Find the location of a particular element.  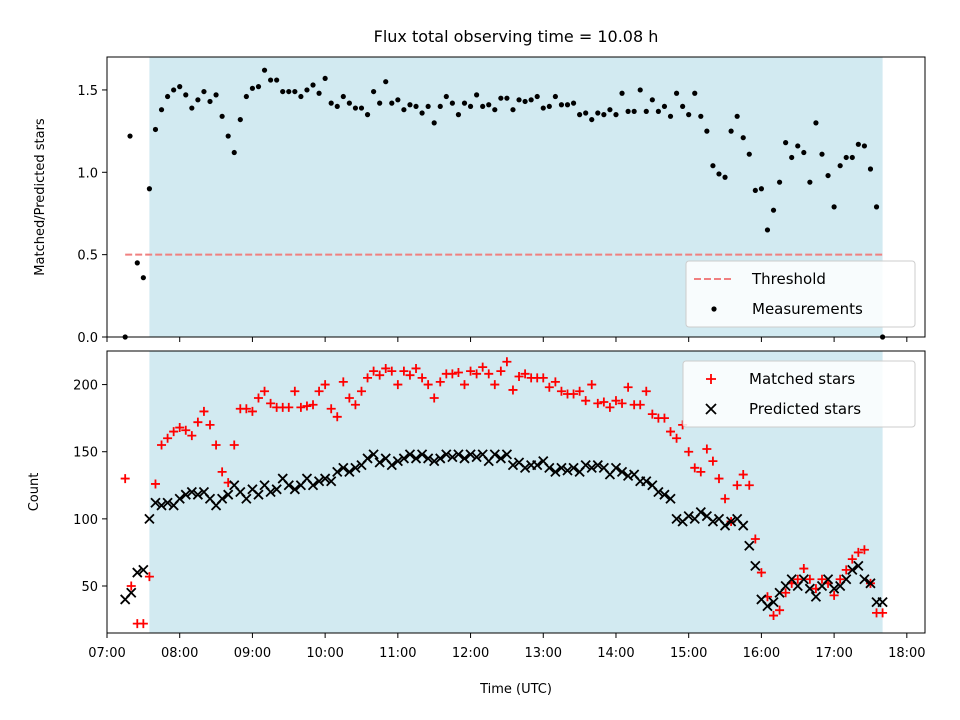

legend-matched-swatch is located at coordinates (711, 379).